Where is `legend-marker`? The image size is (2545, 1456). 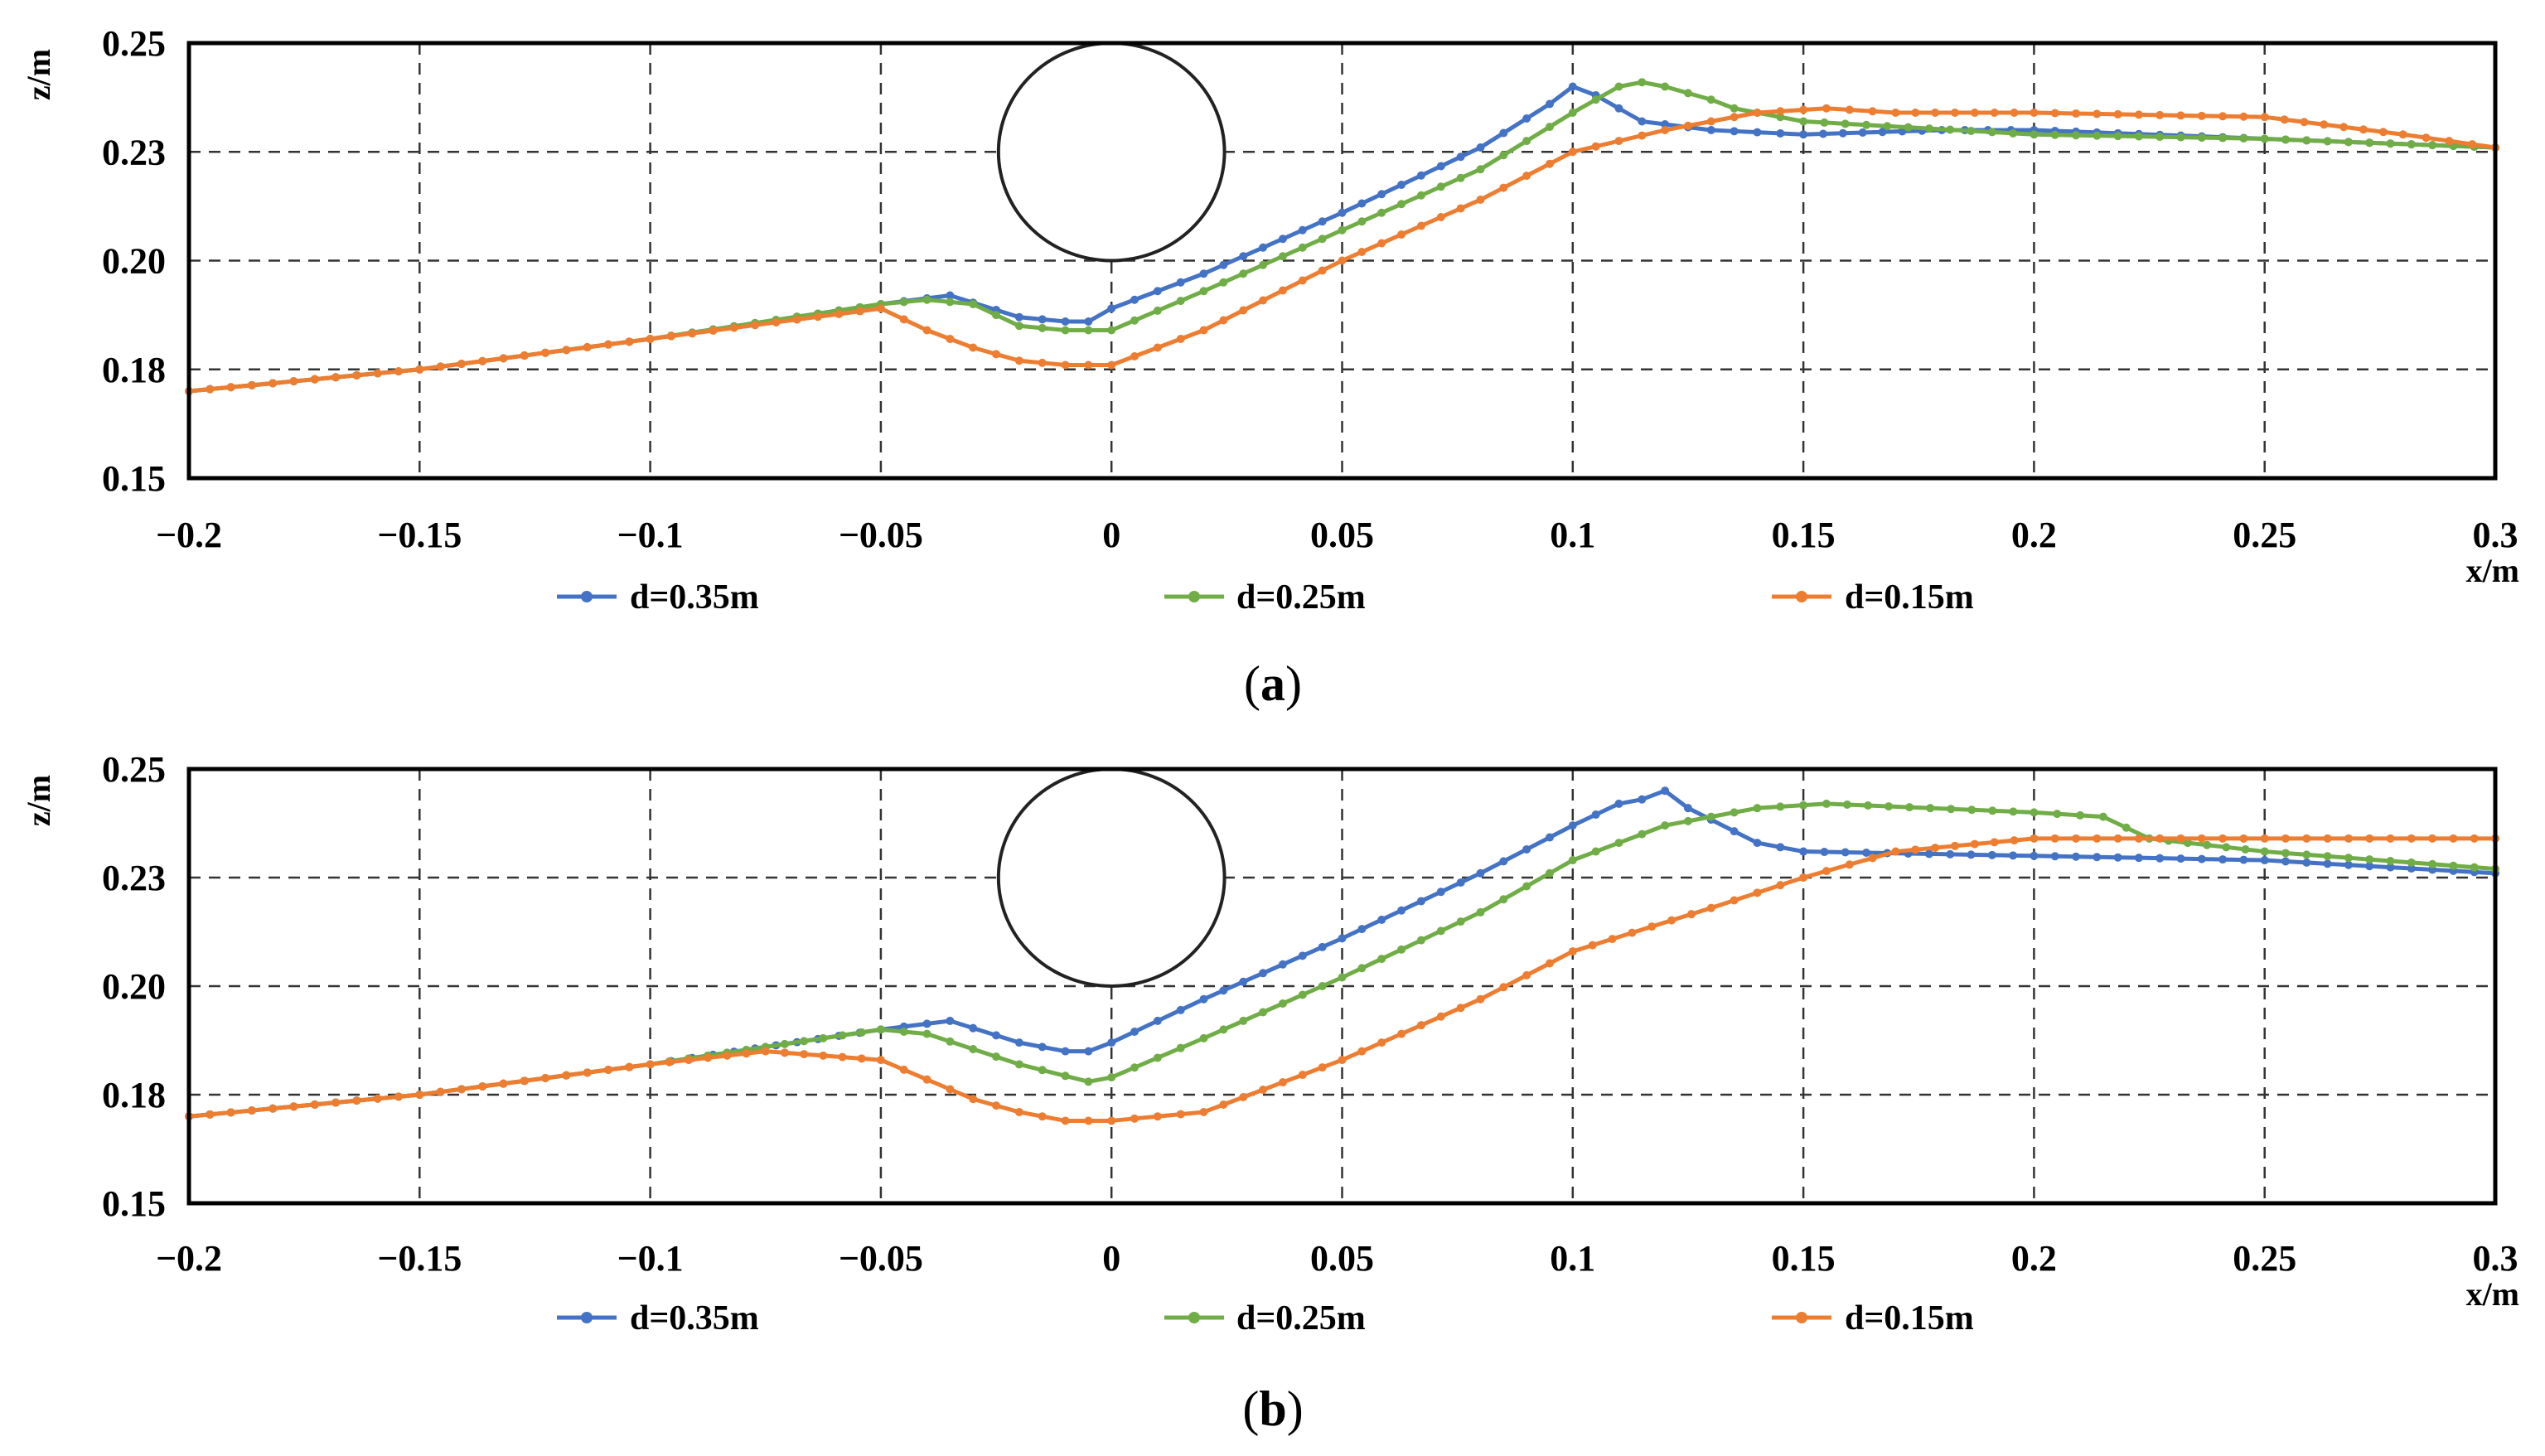 legend-marker is located at coordinates (587, 1317).